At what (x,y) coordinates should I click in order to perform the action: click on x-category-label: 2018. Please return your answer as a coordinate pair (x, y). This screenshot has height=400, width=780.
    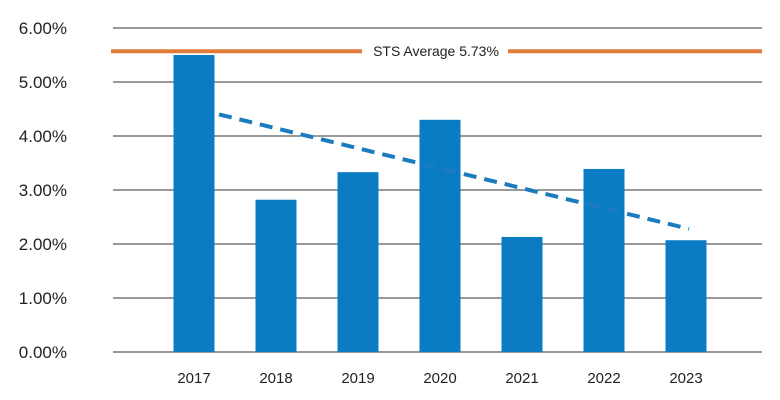
    Looking at the image, I should click on (275, 378).